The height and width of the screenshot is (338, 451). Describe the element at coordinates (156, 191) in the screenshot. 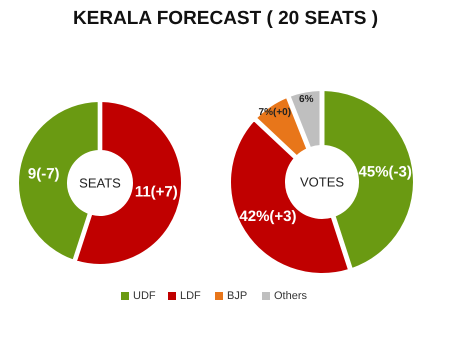

I see `data-label: 11(+7)` at that location.